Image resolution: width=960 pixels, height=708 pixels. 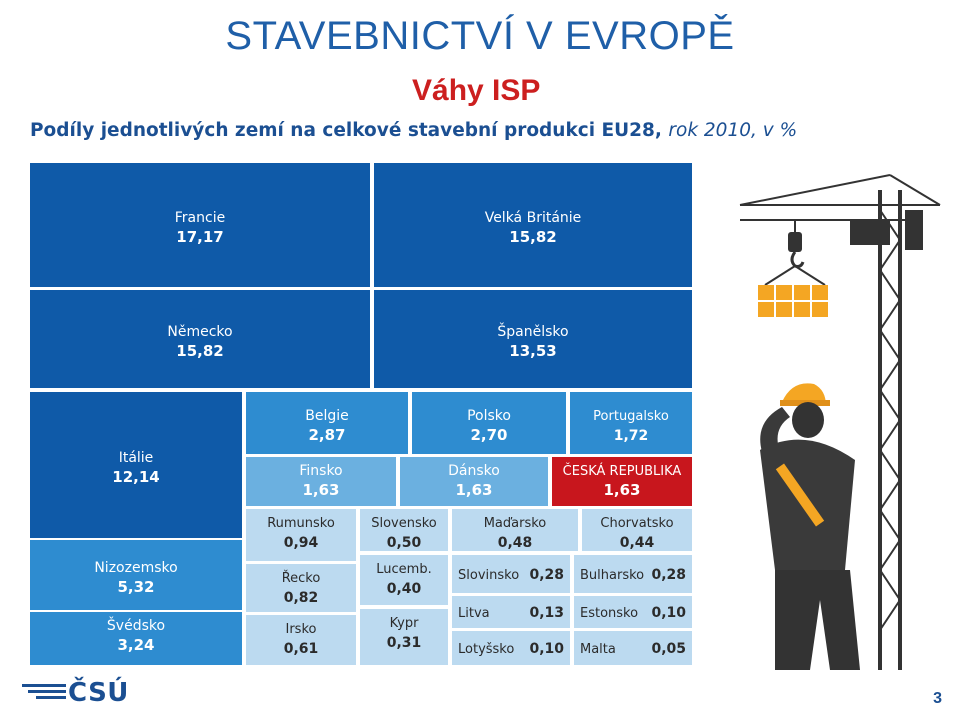 I want to click on treemap-cell-value: 0,44, so click(x=637, y=543).